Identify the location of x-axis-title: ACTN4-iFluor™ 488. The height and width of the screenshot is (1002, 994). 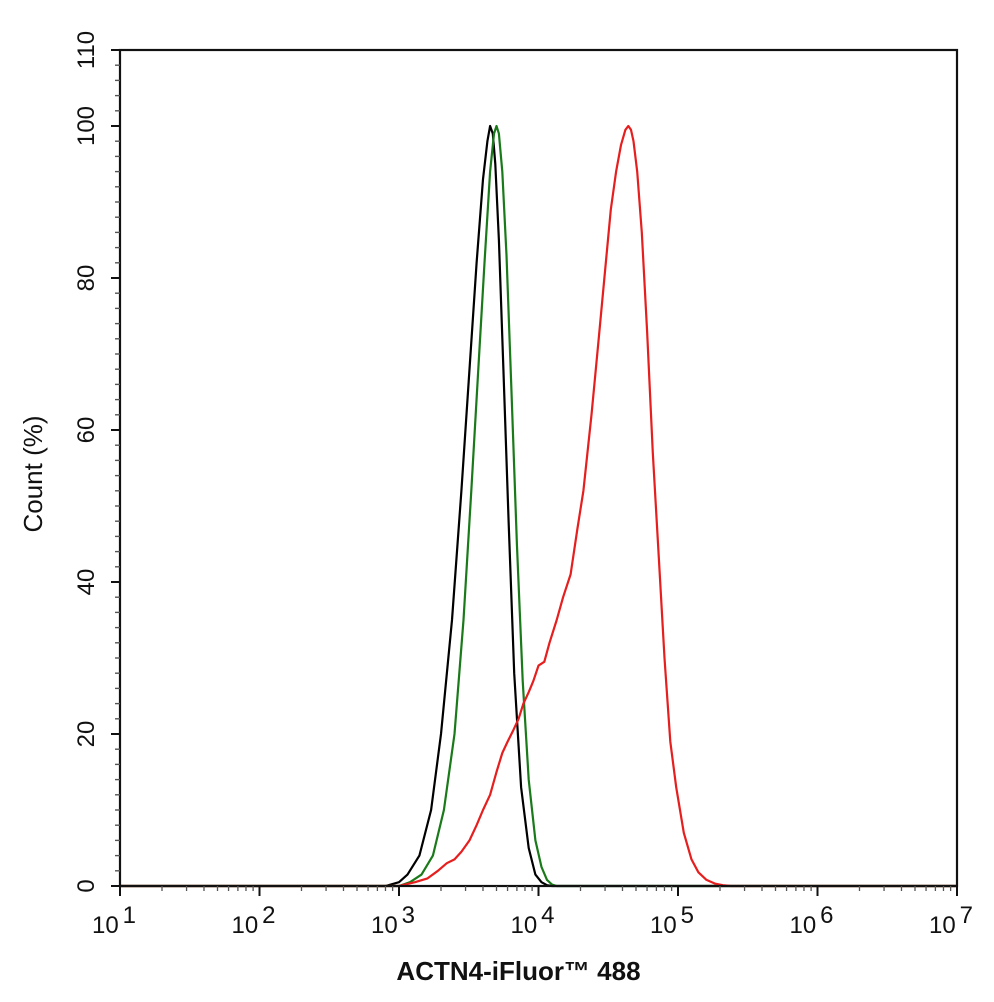
(518, 971).